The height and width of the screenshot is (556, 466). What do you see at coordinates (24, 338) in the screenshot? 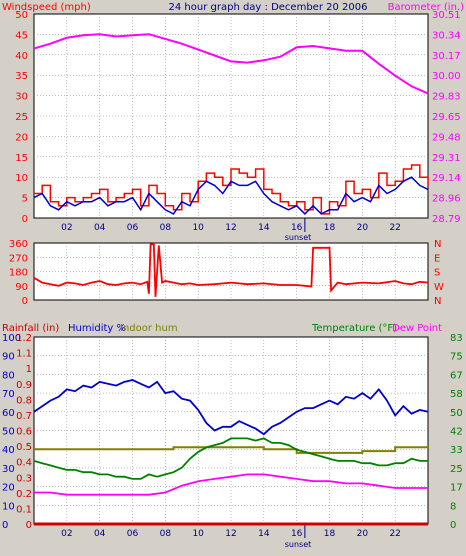
I see `rainfall-y-tick: 1.2` at bounding box center [24, 338].